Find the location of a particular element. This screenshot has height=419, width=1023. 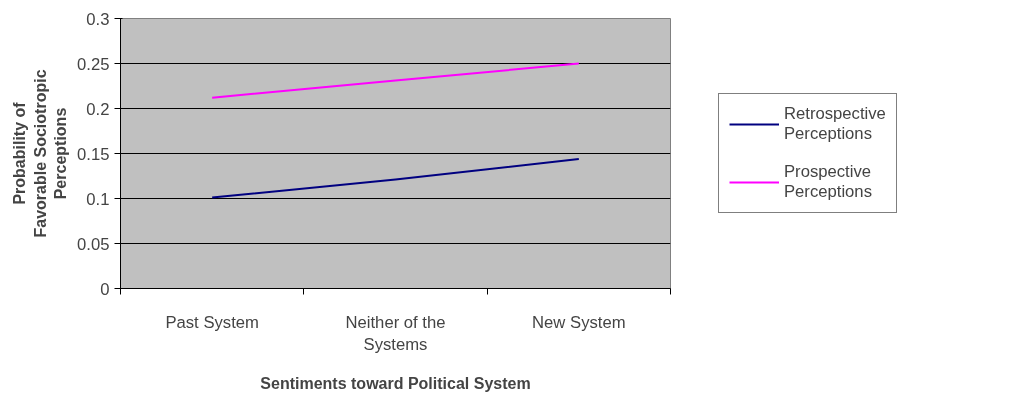

y-tick-label: 0.15 is located at coordinates (93, 154).